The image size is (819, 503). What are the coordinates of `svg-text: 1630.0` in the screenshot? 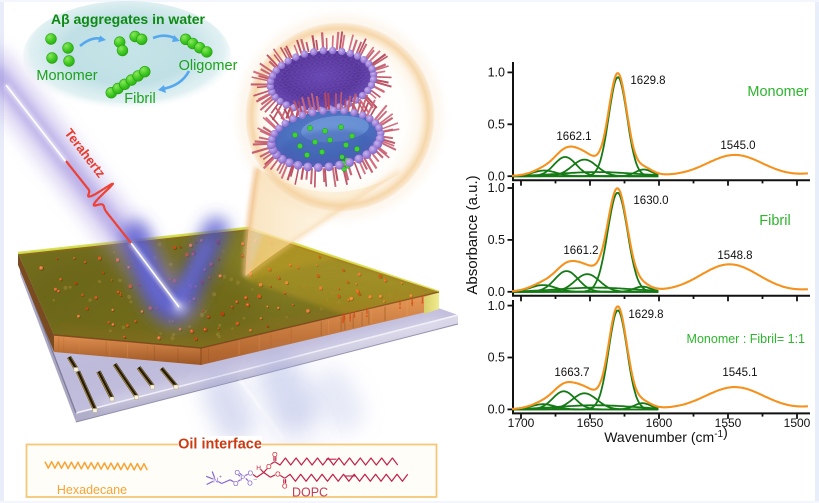 It's located at (650, 201).